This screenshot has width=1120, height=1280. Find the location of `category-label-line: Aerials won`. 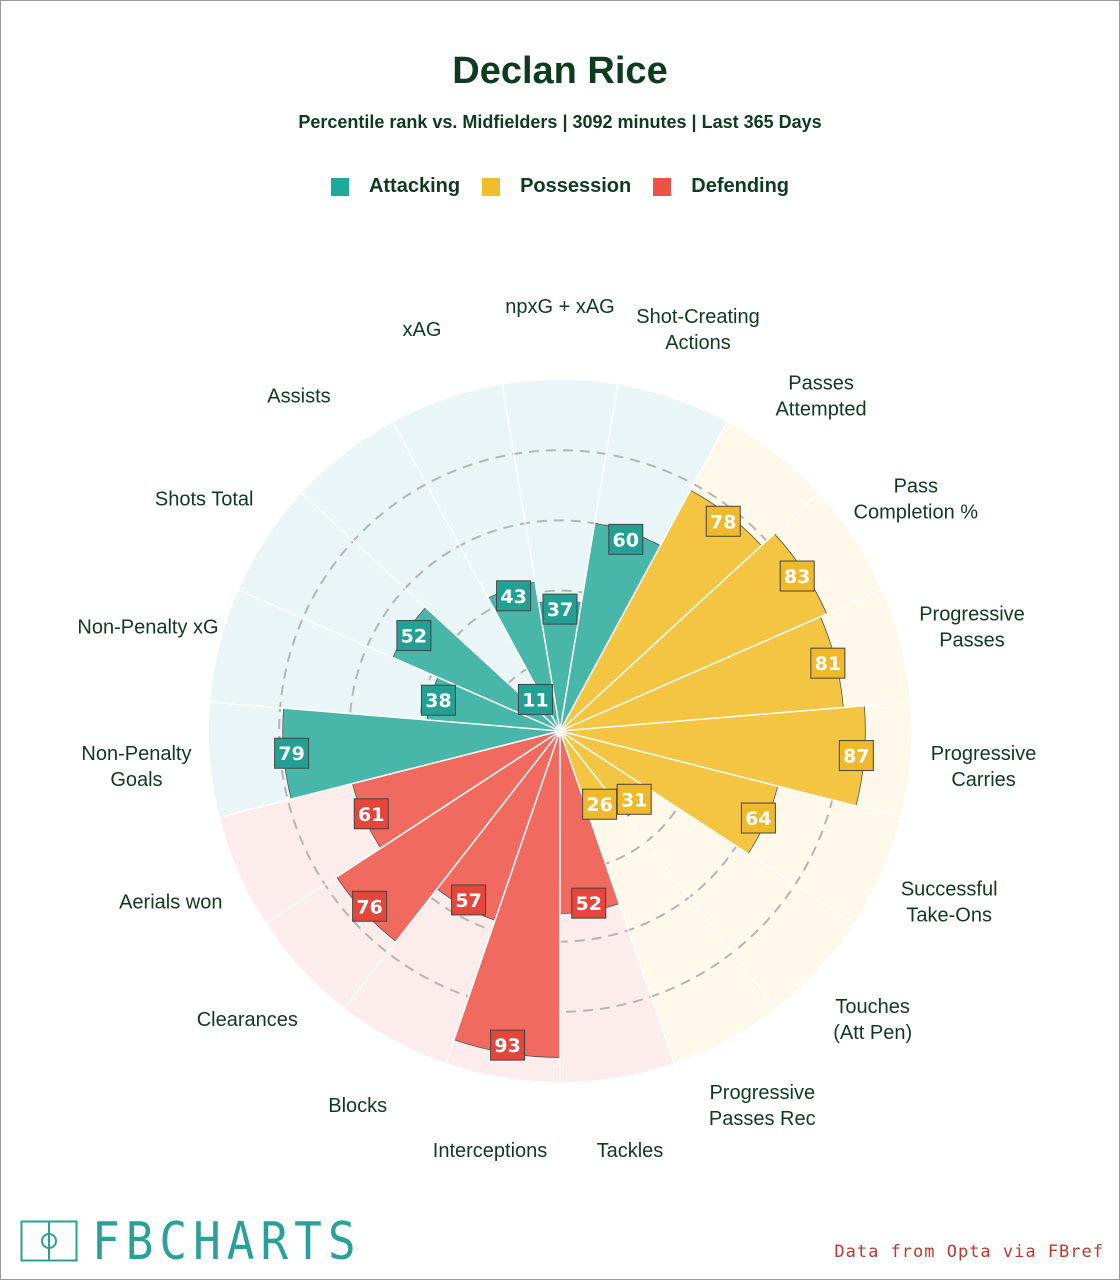

category-label-line: Aerials won is located at coordinates (170, 903).